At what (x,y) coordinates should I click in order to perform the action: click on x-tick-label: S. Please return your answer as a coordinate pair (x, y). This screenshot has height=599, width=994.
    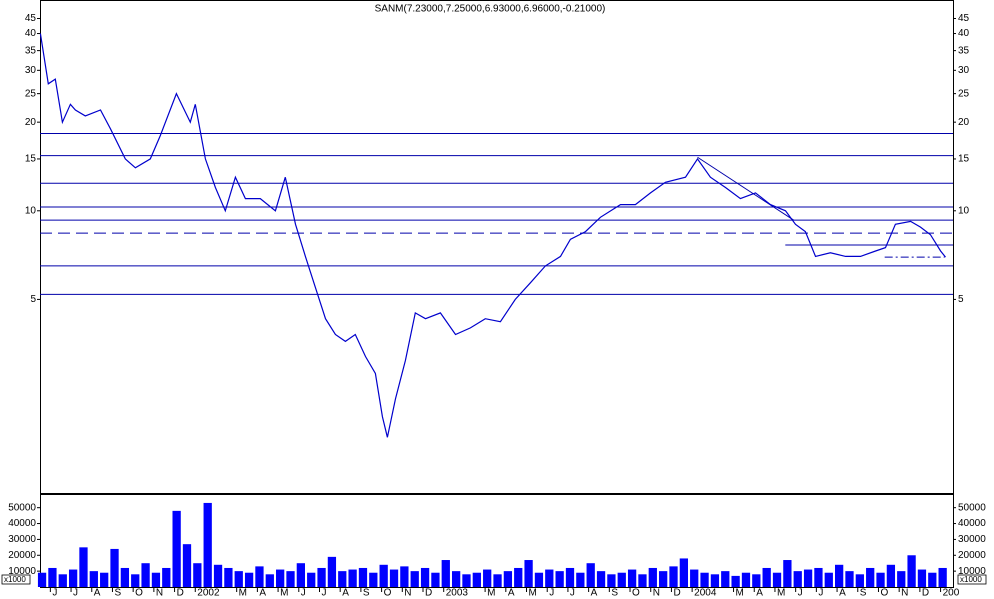
    Looking at the image, I should click on (366, 593).